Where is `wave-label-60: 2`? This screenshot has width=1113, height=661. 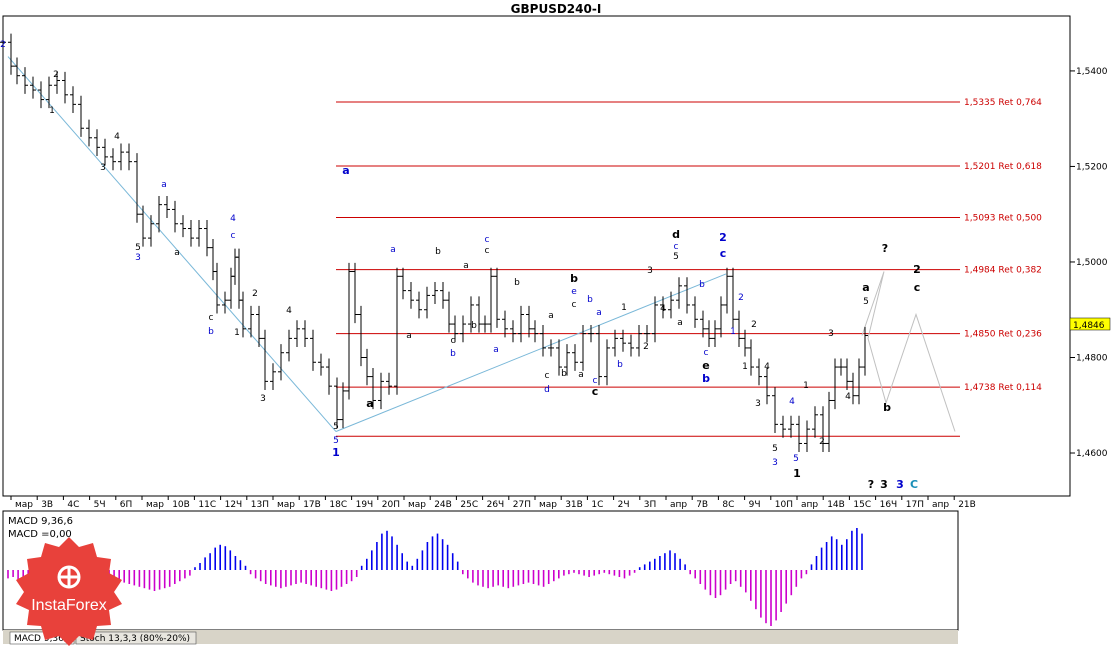
wave-label-60: 2 is located at coordinates (741, 298).